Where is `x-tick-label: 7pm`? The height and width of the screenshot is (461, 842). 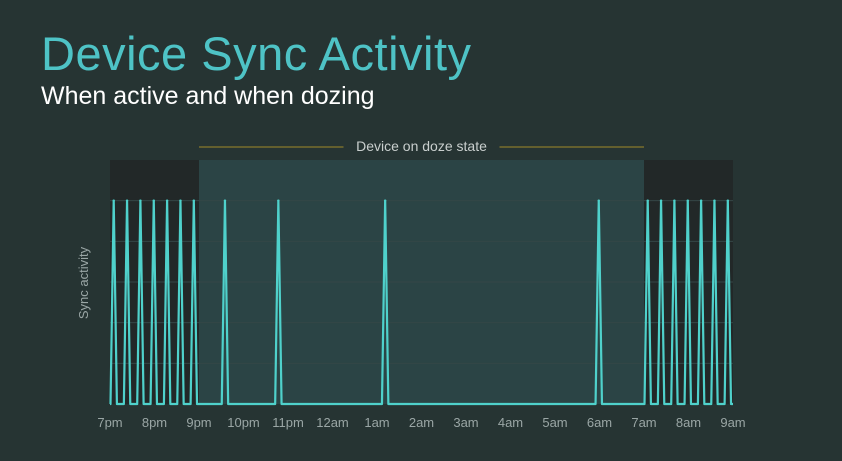
x-tick-label: 7pm is located at coordinates (109, 422).